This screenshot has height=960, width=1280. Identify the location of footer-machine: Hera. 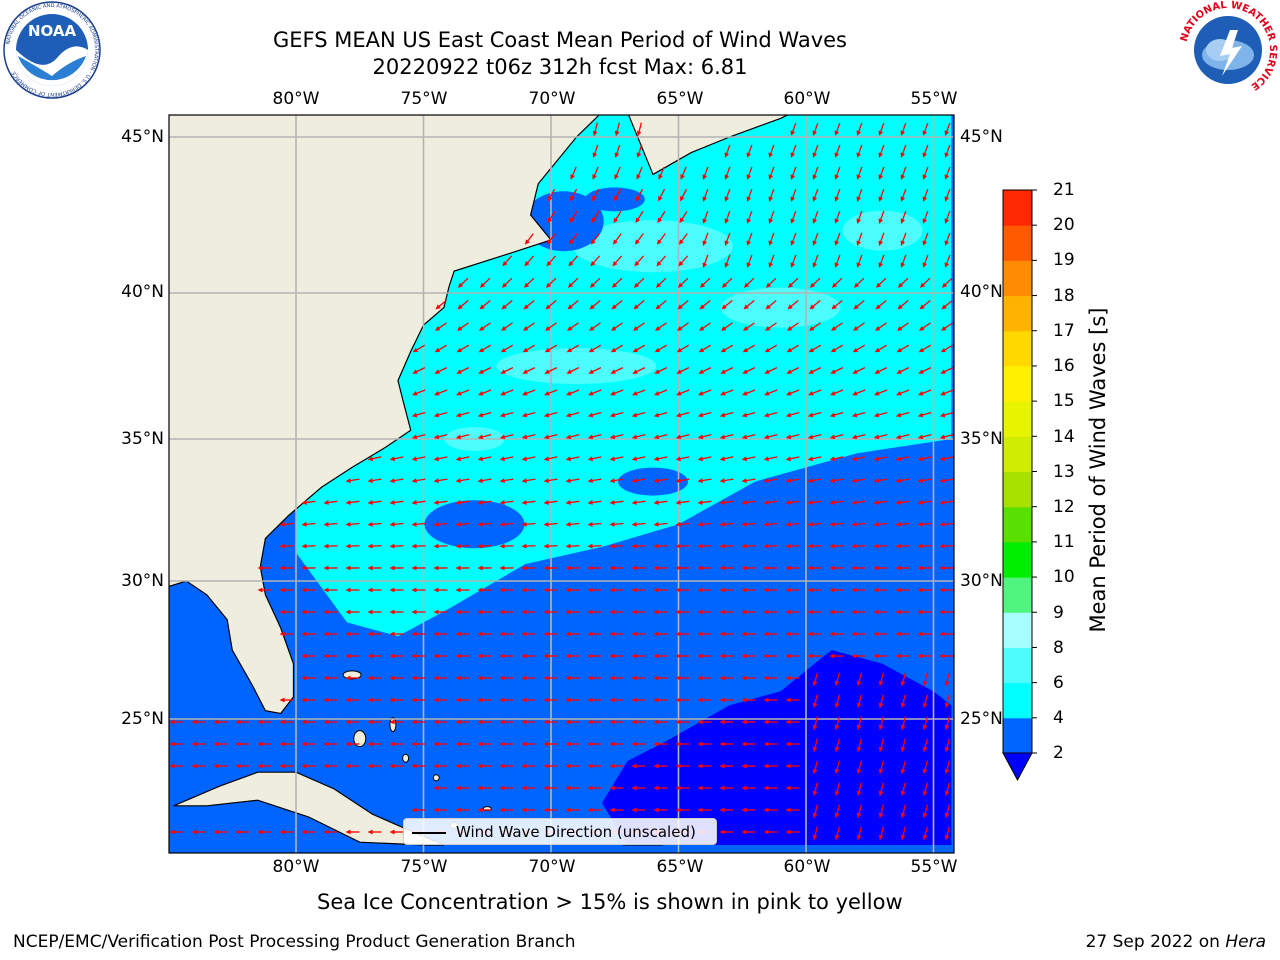
(1245, 942).